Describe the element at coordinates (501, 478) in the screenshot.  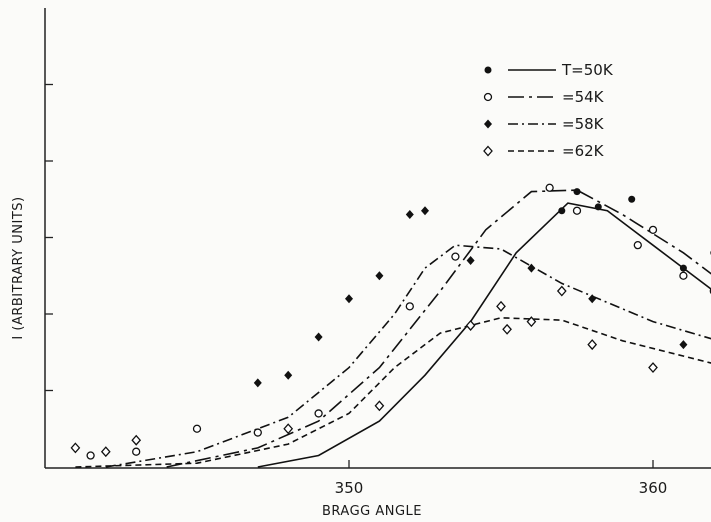
I see `x-axis-ticks: 350360370380` at that location.